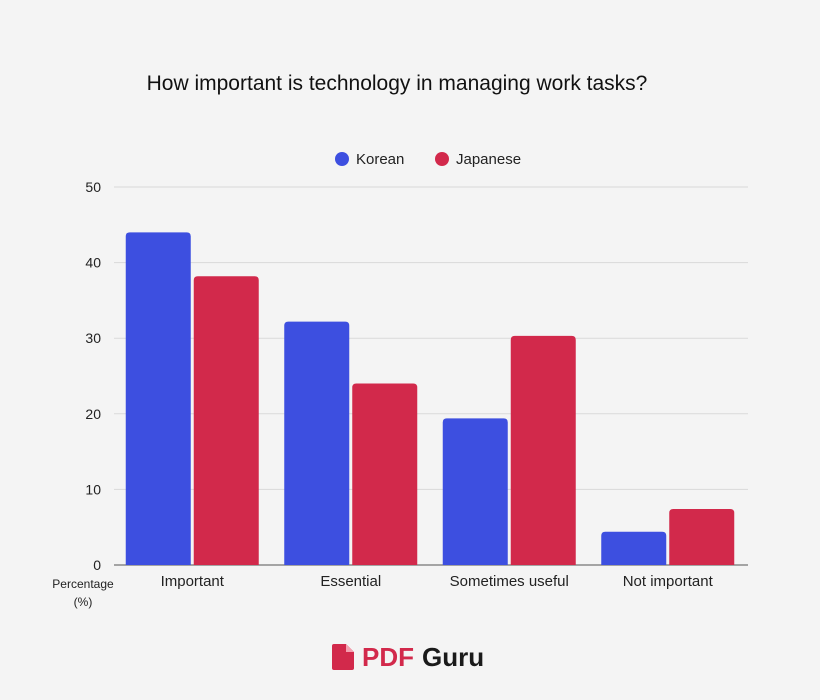  What do you see at coordinates (93, 489) in the screenshot?
I see `y-tick-label: 10` at bounding box center [93, 489].